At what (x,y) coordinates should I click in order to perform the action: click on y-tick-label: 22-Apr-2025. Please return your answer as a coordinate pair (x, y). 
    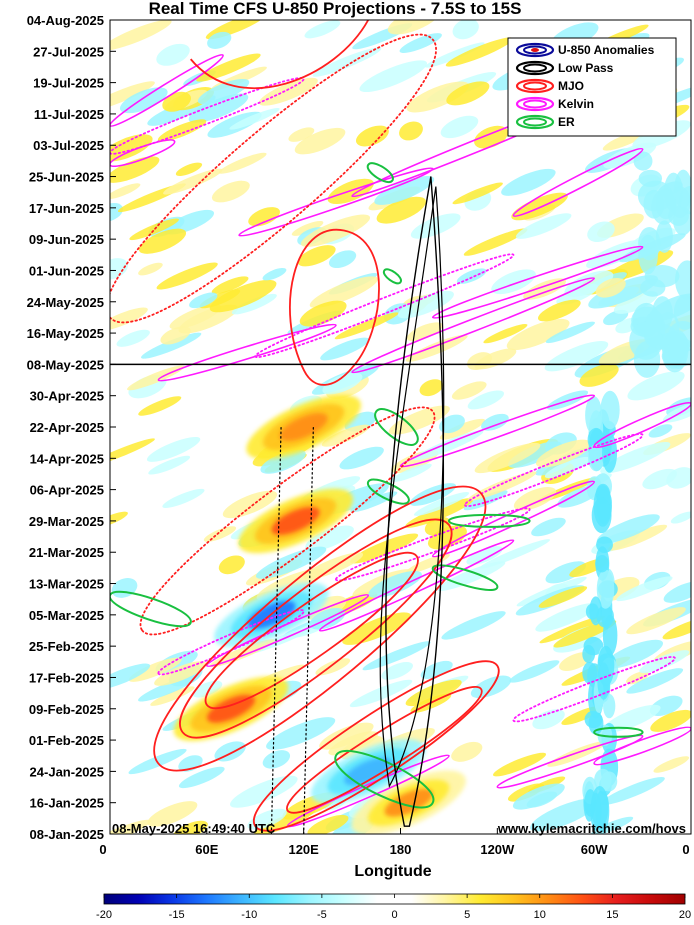
    Looking at the image, I should click on (67, 427).